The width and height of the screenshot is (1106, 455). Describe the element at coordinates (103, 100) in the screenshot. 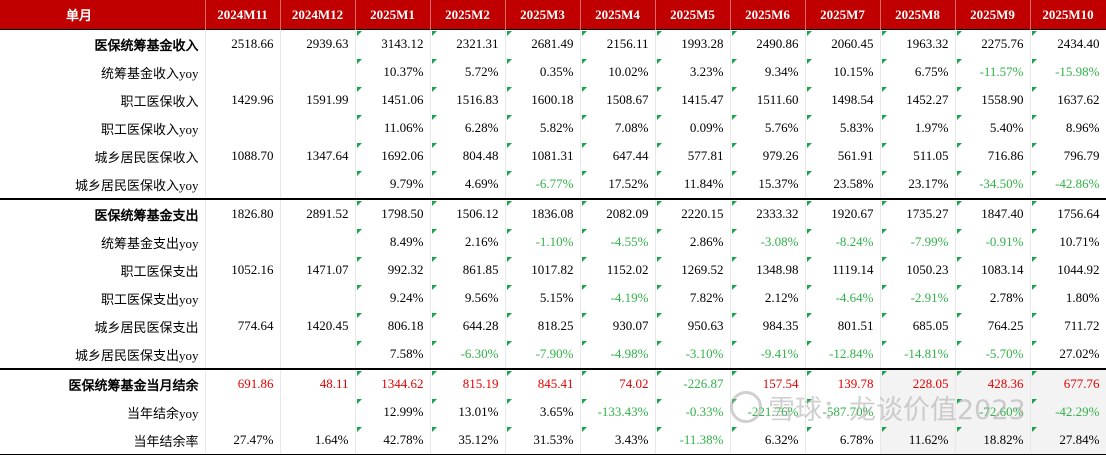

I see `row-label: 职工医保收入` at that location.